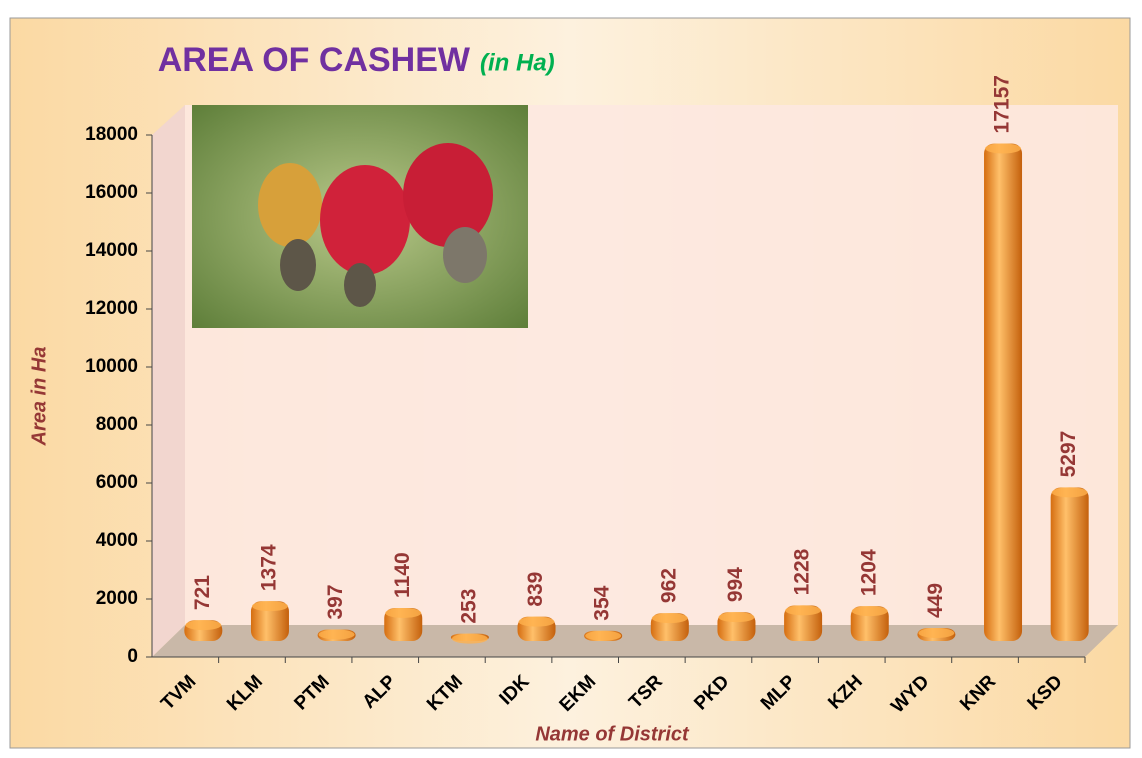  I want to click on value-label: 839, so click(535, 589).